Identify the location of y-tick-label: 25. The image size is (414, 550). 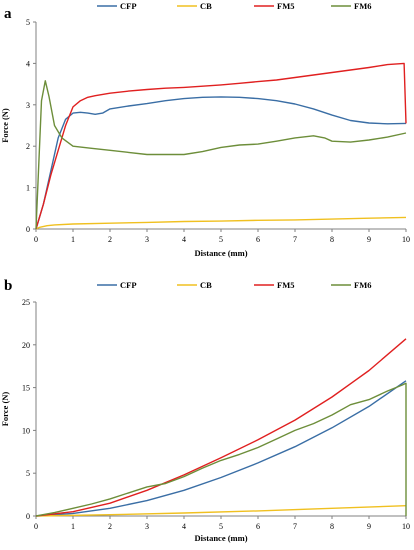
(26, 302).